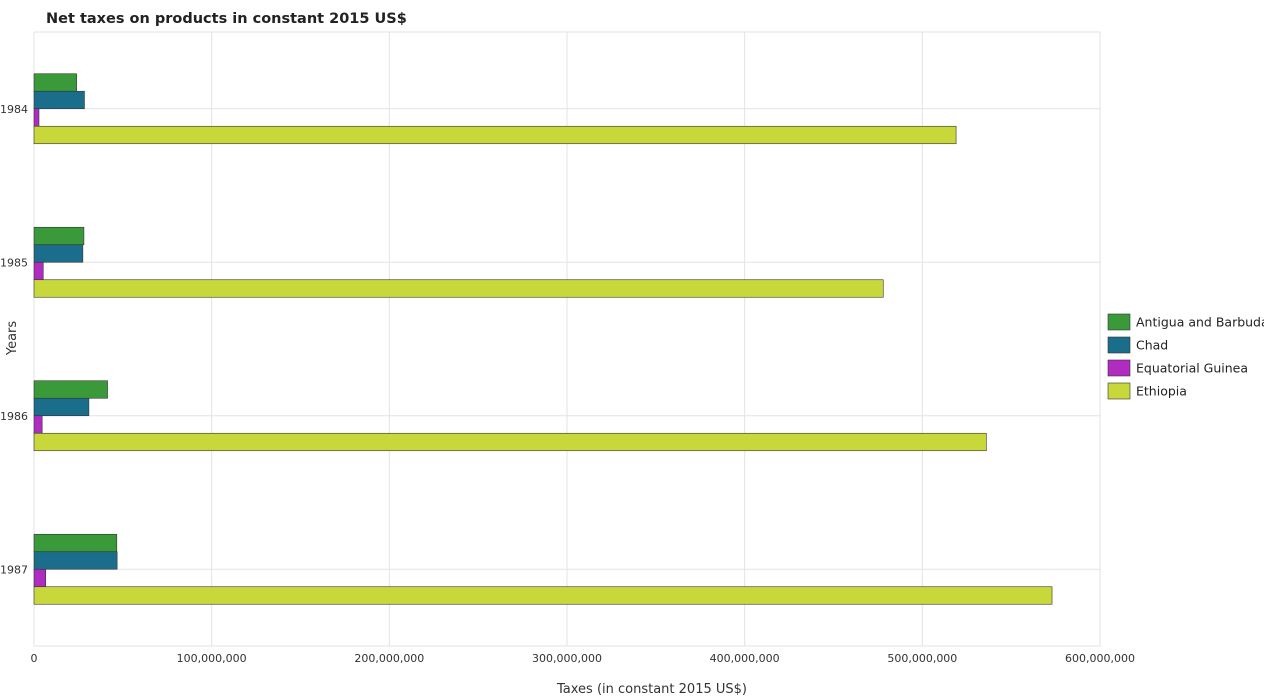  Describe the element at coordinates (1100, 658) in the screenshot. I see `x-tick-label: 600,000,000` at that location.